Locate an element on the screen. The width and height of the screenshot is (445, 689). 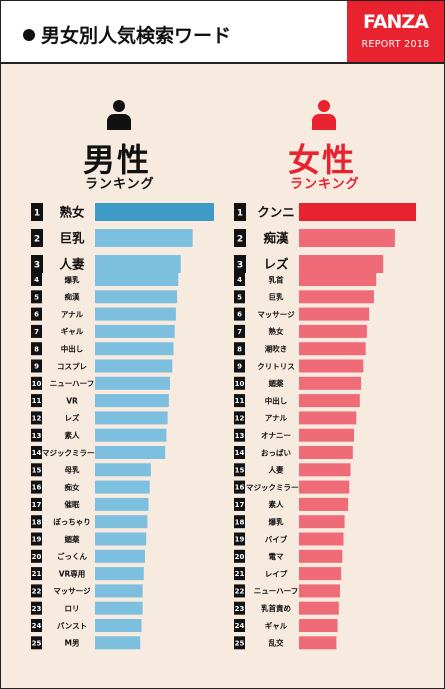
female-label-21: レイプ is located at coordinates (276, 573).